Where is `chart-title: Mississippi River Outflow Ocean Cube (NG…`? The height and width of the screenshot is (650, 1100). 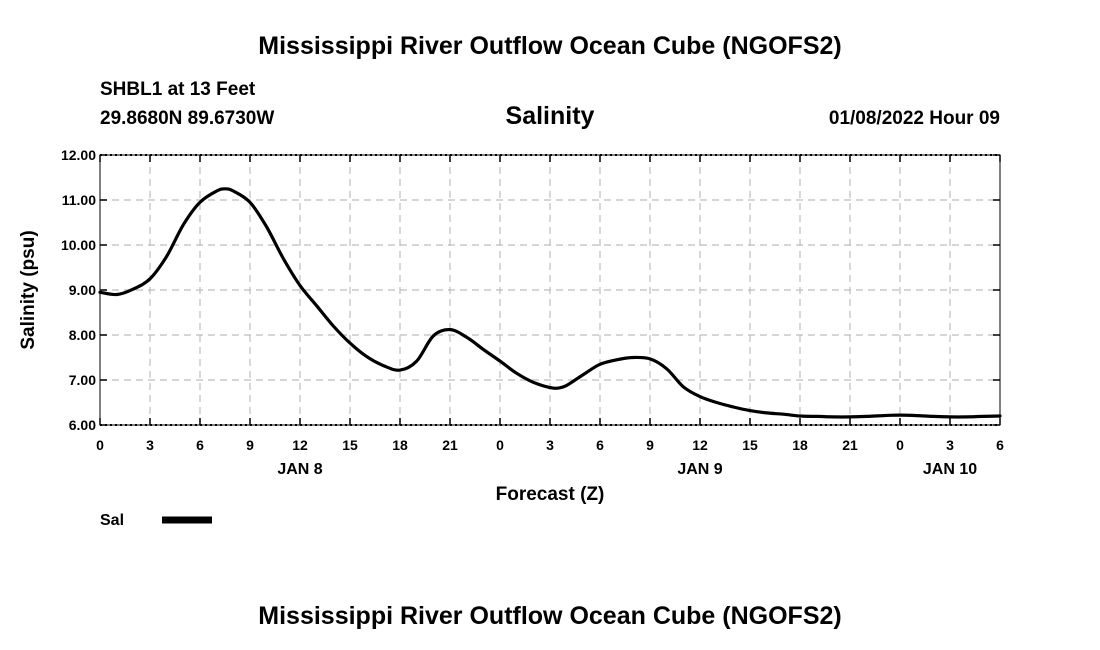
chart-title: Mississippi River Outflow Ocean Cube (NG… is located at coordinates (549, 46).